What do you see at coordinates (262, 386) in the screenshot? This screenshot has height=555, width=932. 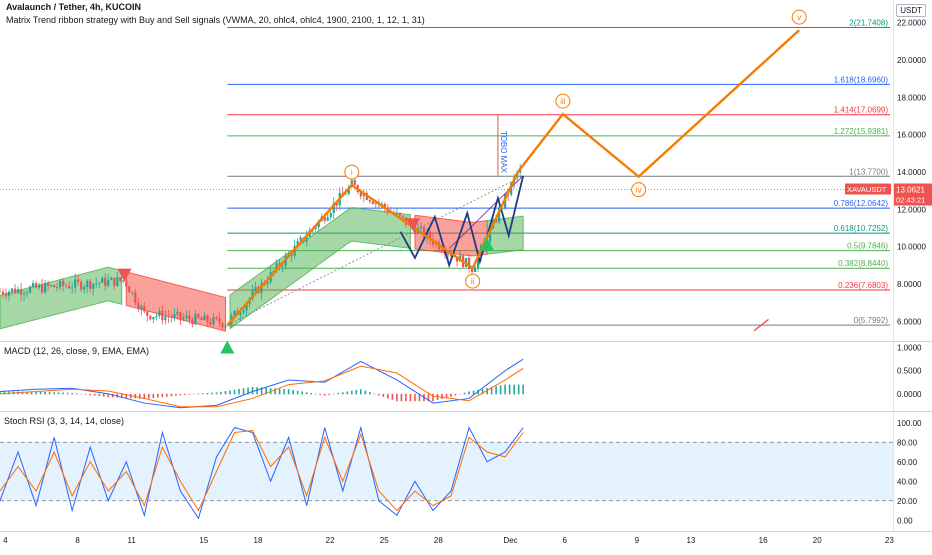 I see `macd-series-signal` at bounding box center [262, 386].